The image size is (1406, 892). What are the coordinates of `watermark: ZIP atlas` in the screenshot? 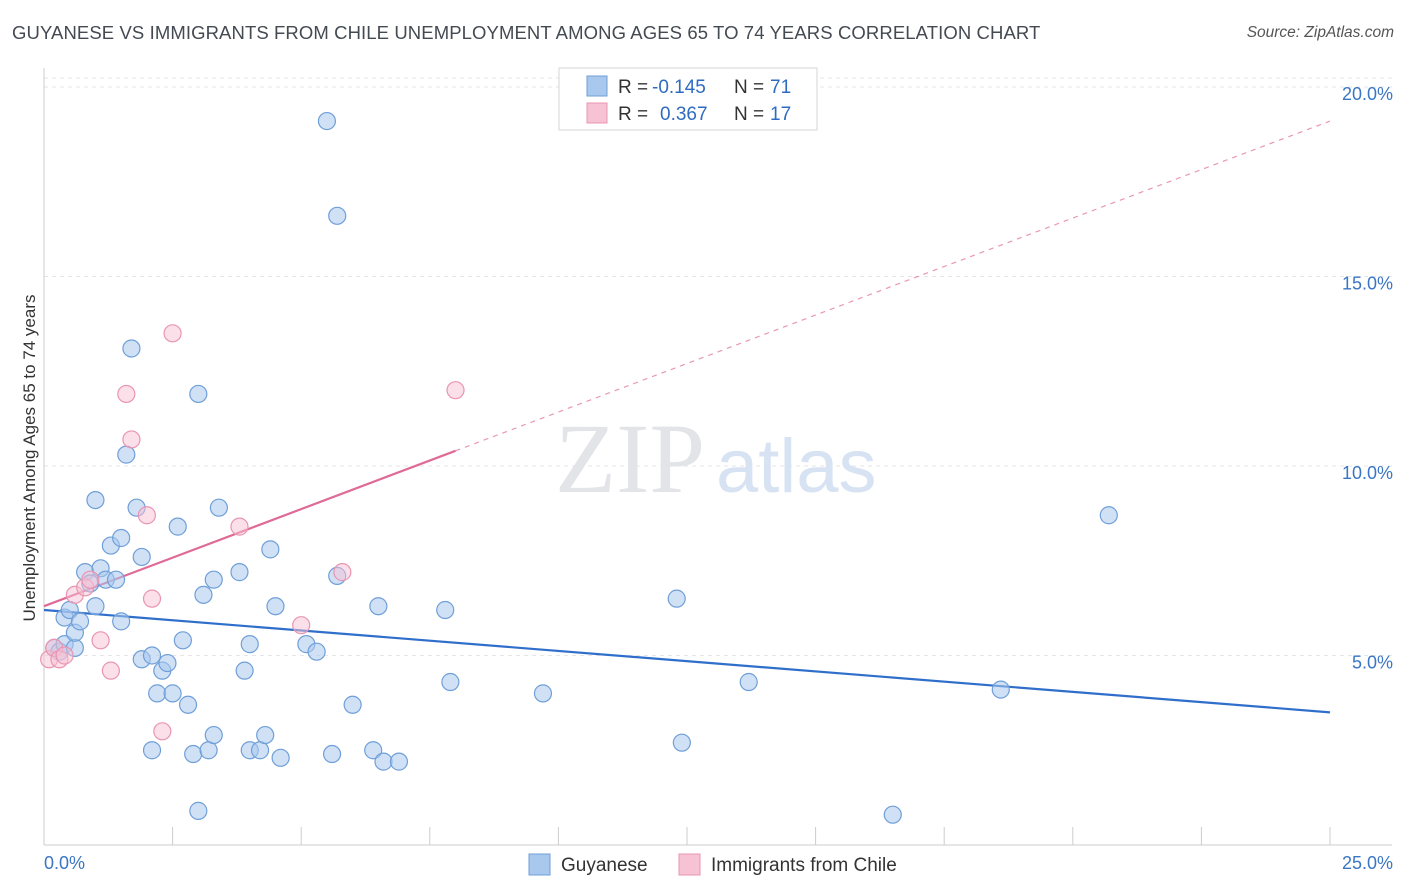 It's located at (716, 458).